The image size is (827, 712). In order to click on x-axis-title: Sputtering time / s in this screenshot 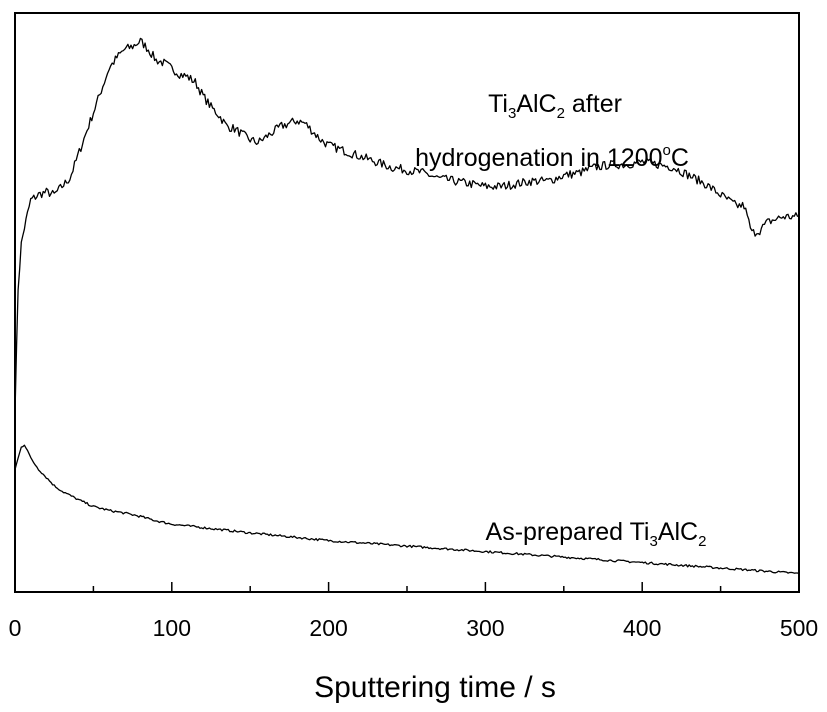, I will do `click(435, 687)`.